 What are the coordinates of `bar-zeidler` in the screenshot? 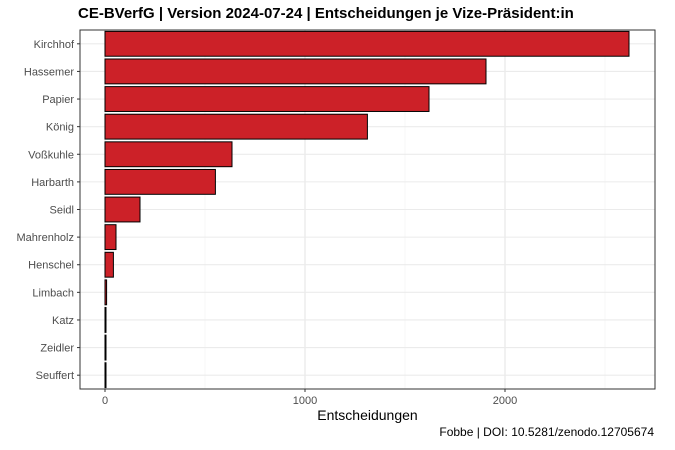 It's located at (105, 347).